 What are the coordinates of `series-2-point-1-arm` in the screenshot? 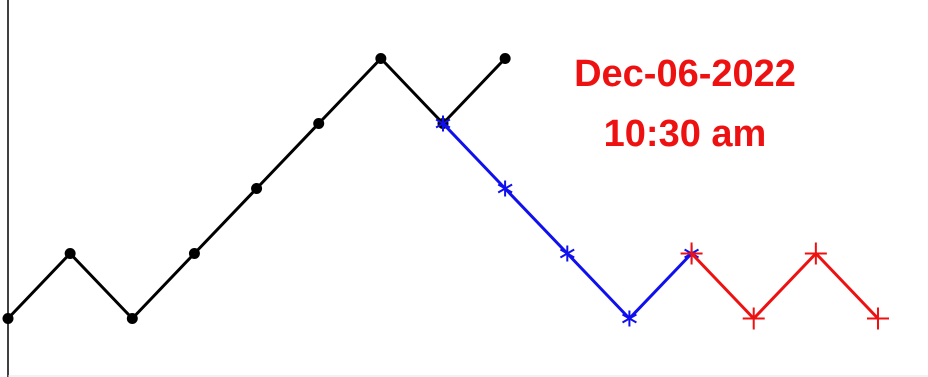 It's located at (443, 123).